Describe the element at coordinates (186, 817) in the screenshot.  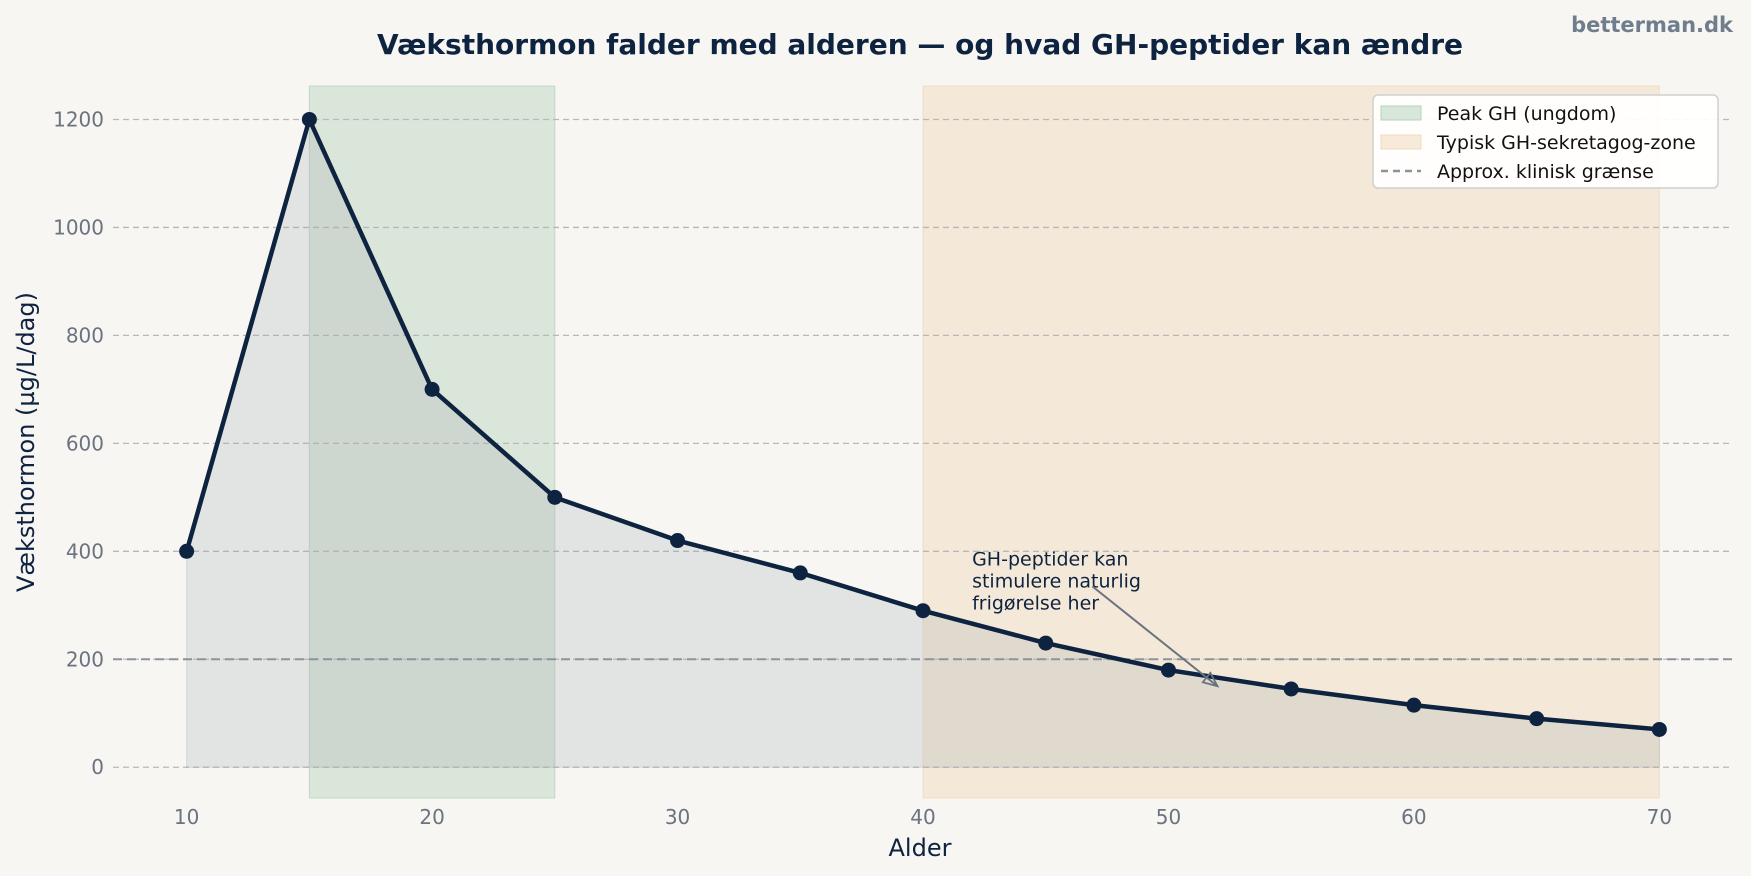
I see `x-tick-10: 10` at that location.